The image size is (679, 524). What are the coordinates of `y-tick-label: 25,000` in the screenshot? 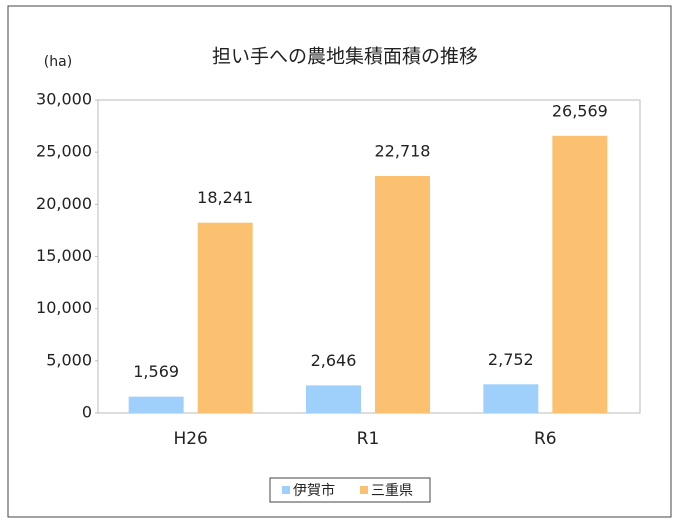 It's located at (64, 151).